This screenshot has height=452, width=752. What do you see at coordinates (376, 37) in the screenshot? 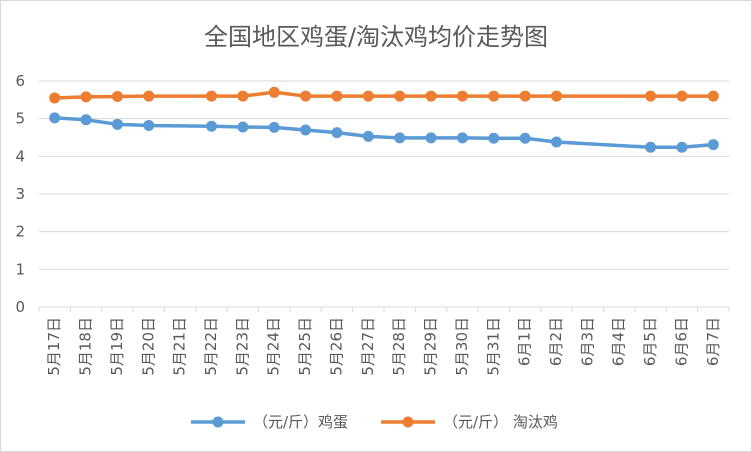
I see `chart-title: 全国地区鸡蛋/淘汰鸡均价走势图` at bounding box center [376, 37].